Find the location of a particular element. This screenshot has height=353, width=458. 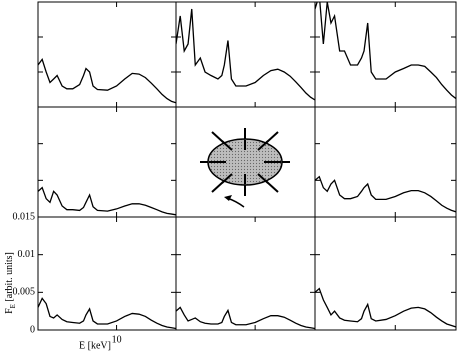

y-label-rest: [arbit. units] is located at coordinates (9, 278).